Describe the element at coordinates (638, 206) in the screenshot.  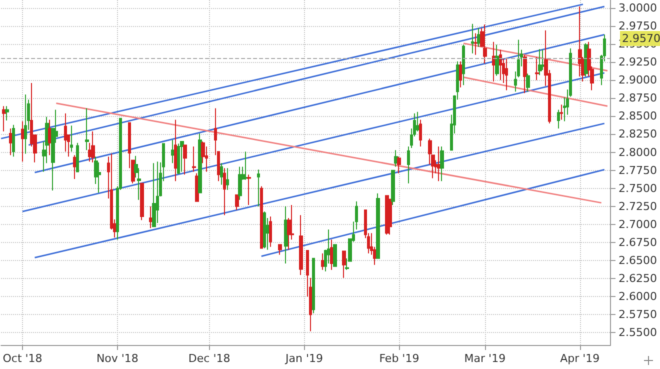
I see `y-tick-label: 2.7250` at that location.